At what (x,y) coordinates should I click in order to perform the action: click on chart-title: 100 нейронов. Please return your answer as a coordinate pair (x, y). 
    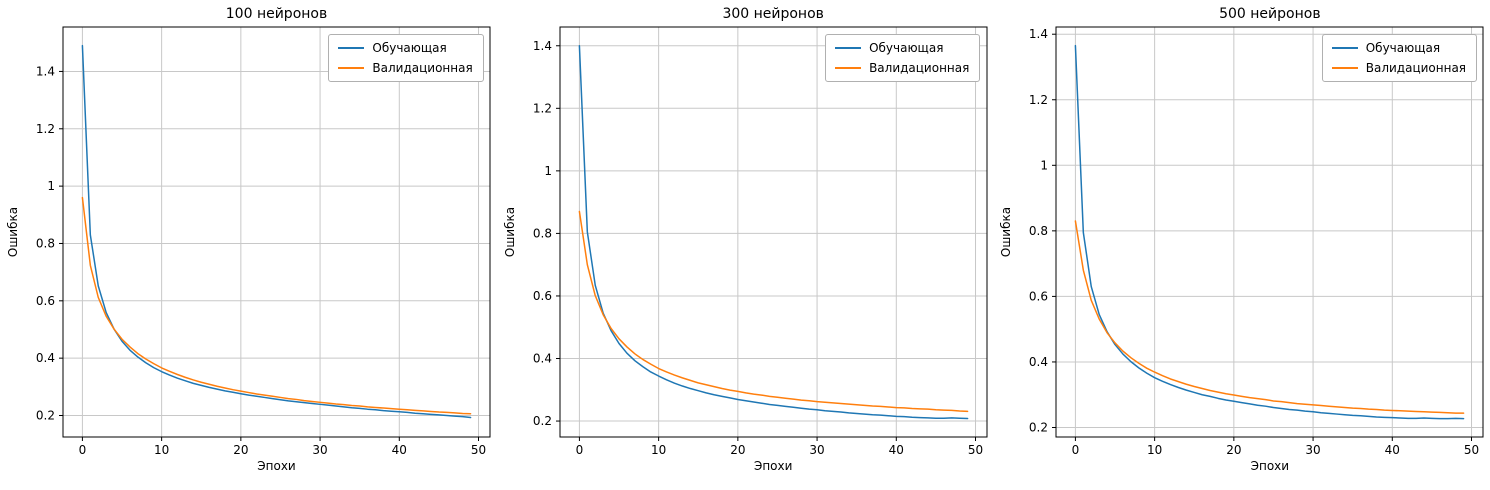
    Looking at the image, I should click on (276, 14).